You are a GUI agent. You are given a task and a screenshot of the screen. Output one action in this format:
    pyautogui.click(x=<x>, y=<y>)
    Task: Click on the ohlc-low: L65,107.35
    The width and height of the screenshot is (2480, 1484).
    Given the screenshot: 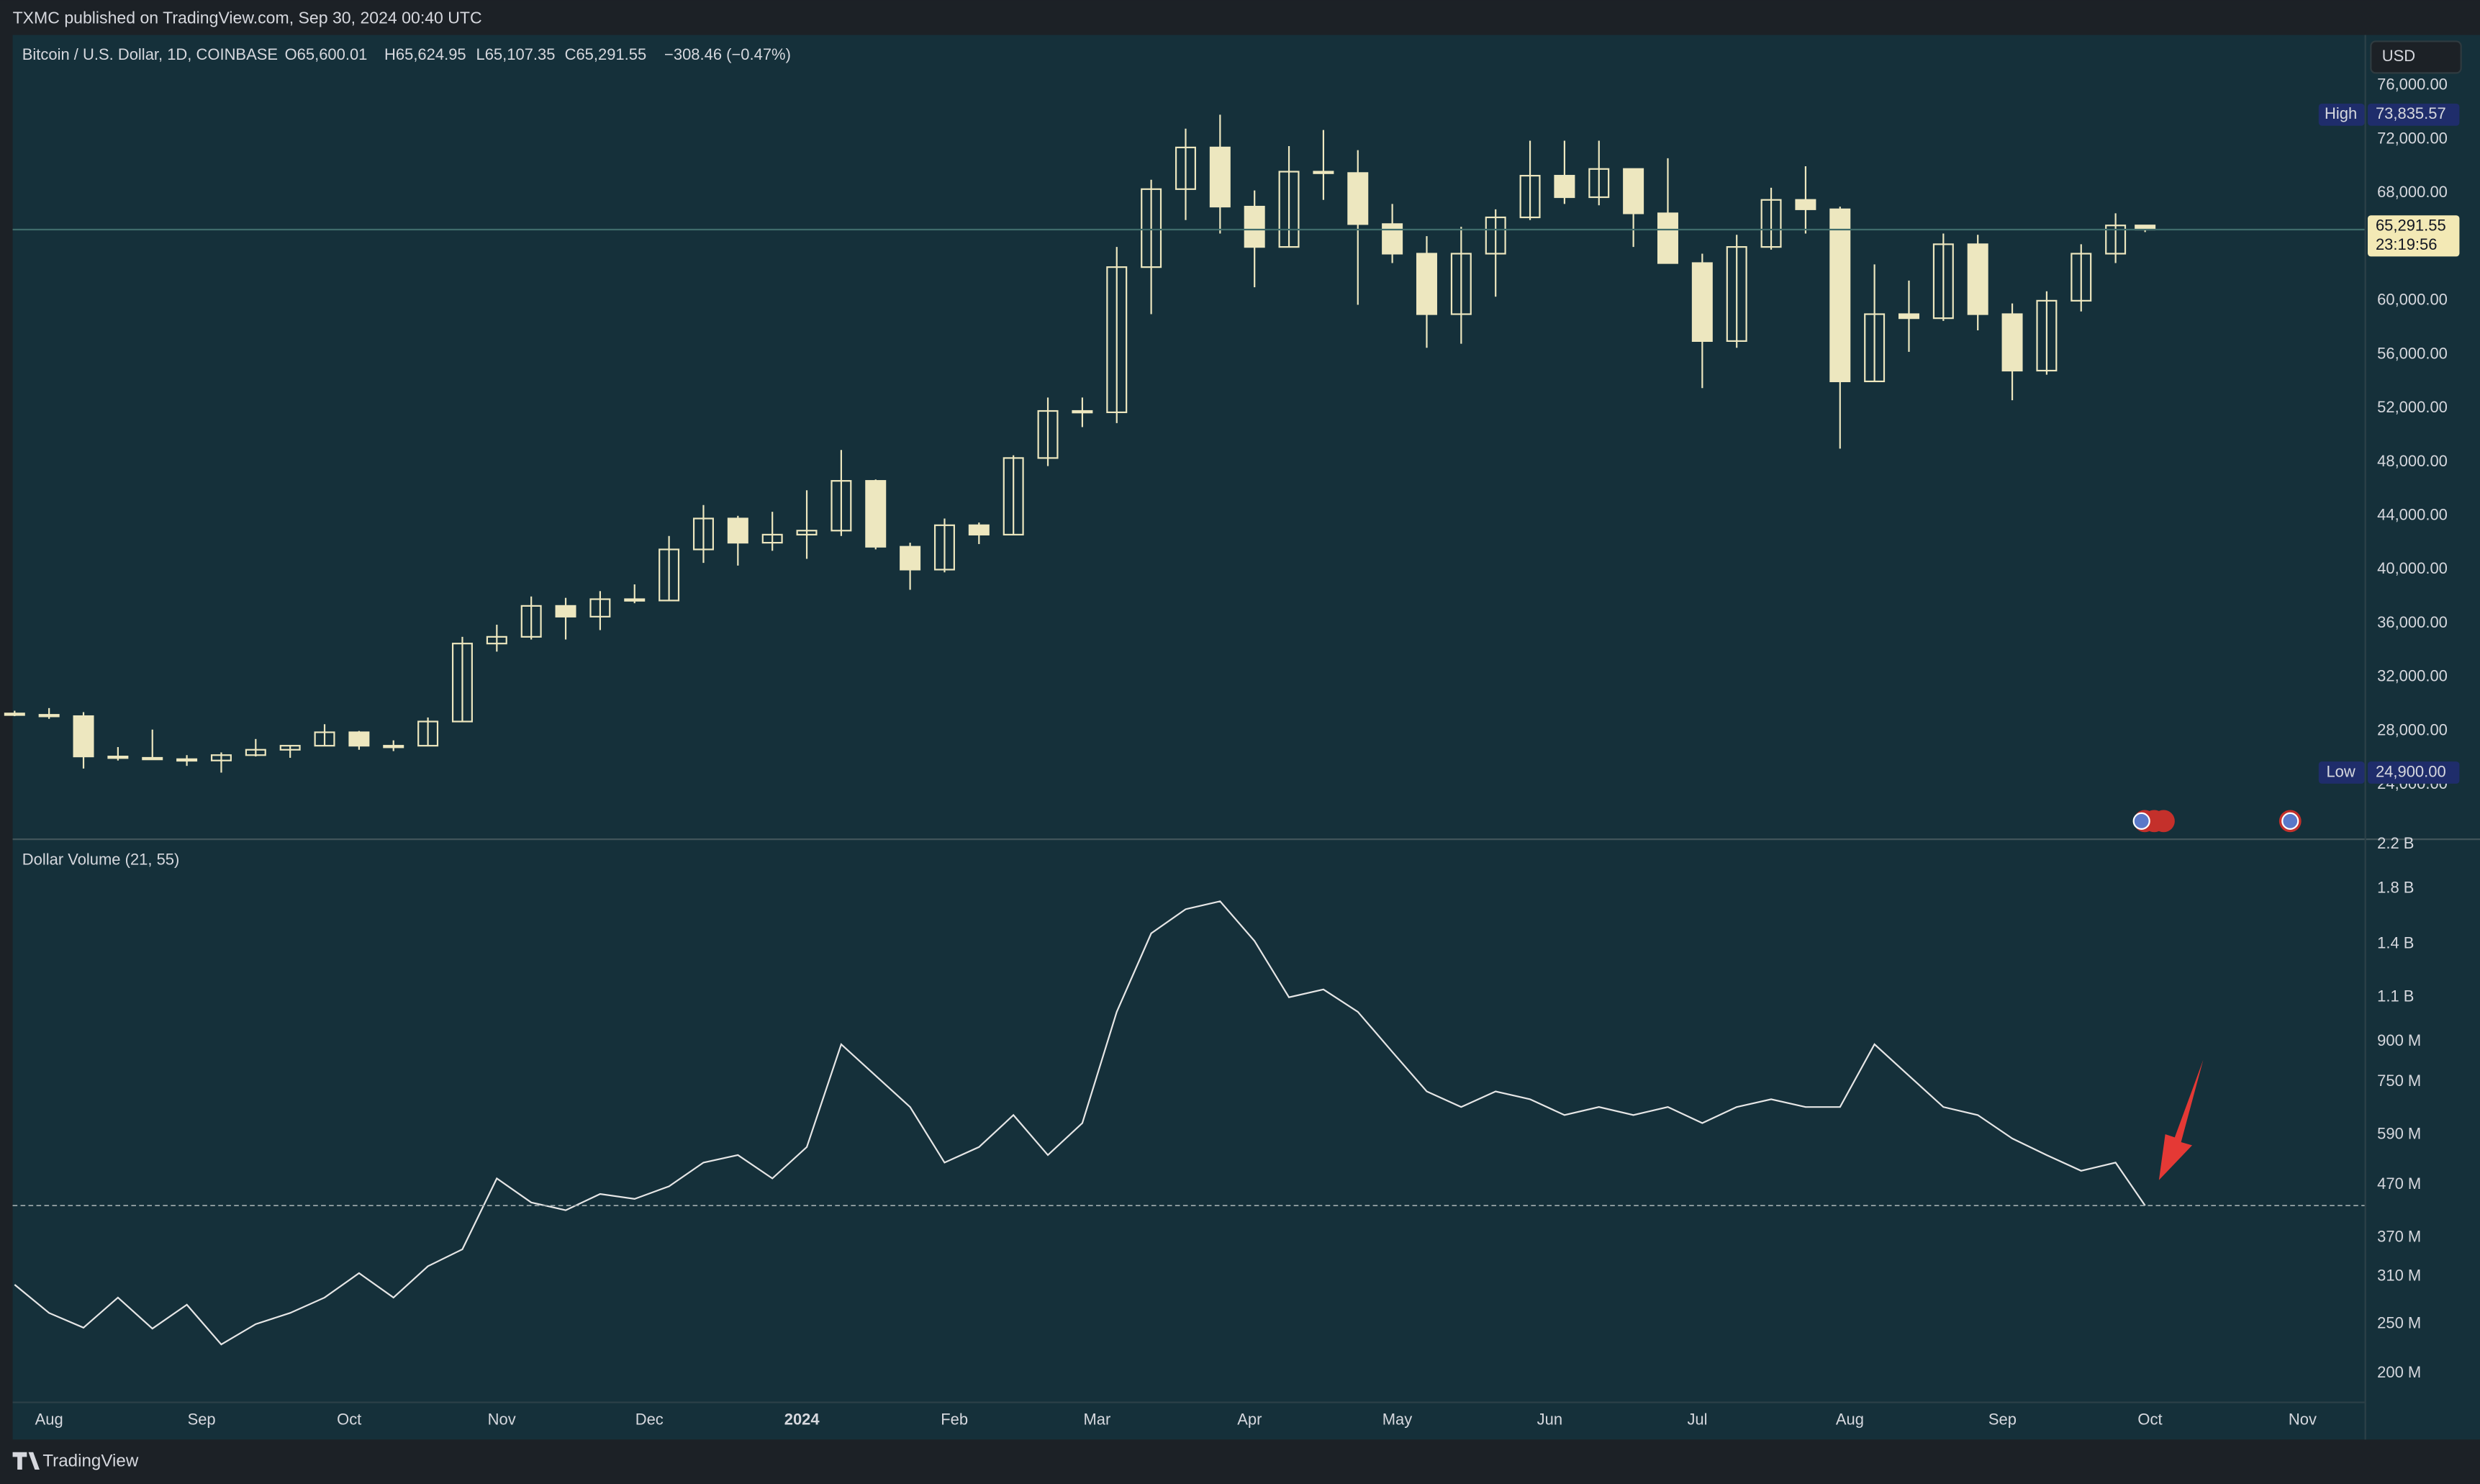 What is the action you would take?
    pyautogui.click(x=516, y=54)
    